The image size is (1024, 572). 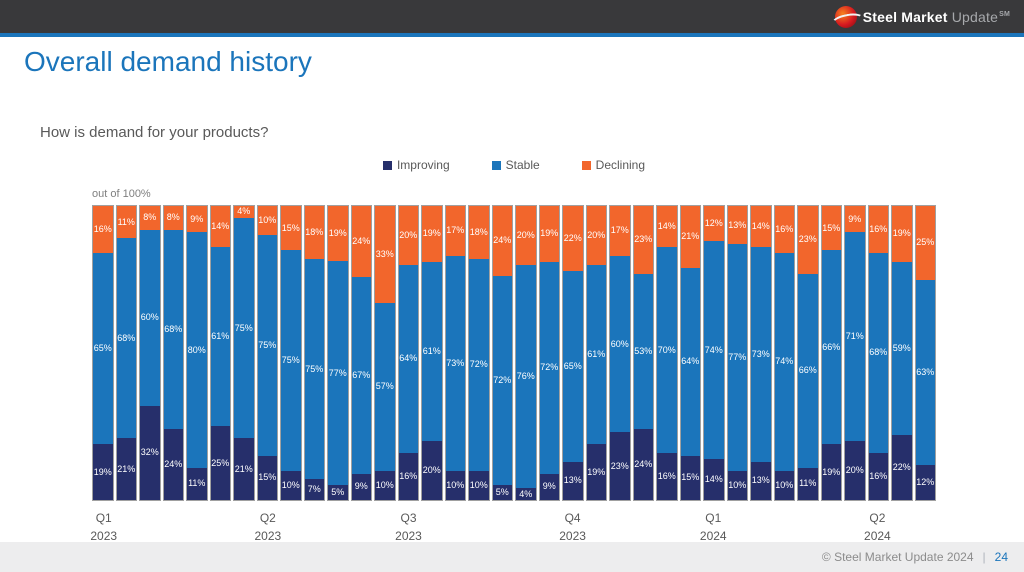 I want to click on improving-segment: 13%, so click(x=573, y=480).